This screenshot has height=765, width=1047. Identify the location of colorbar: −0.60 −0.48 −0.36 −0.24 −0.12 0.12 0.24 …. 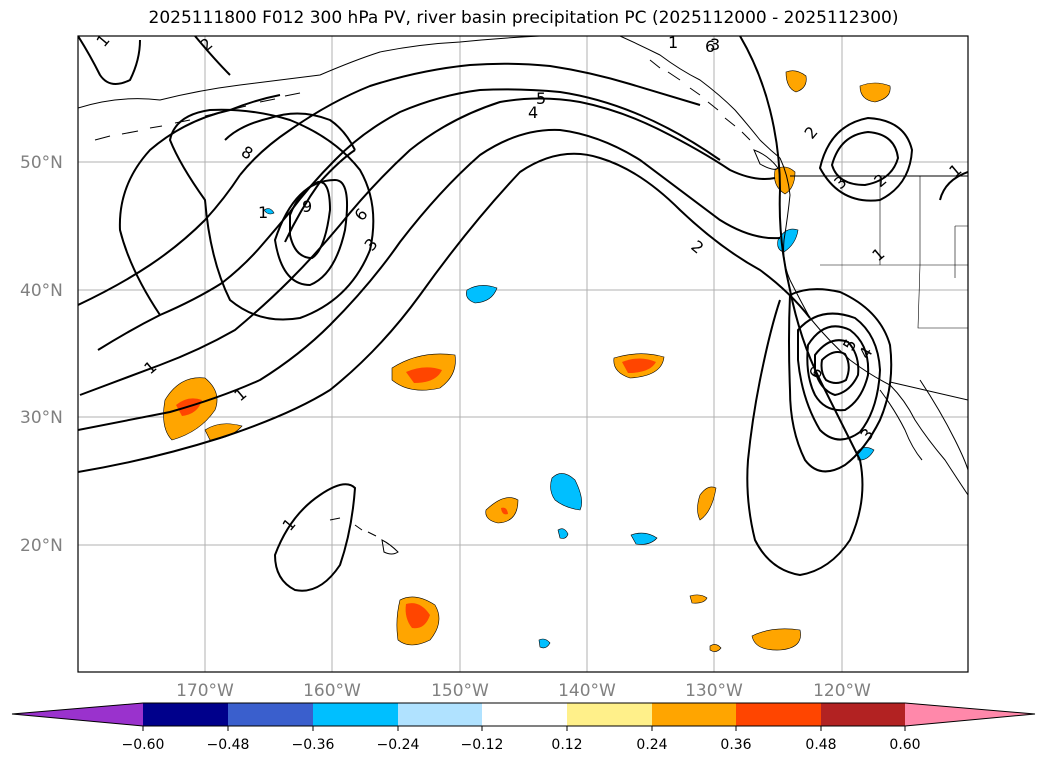
(523, 727).